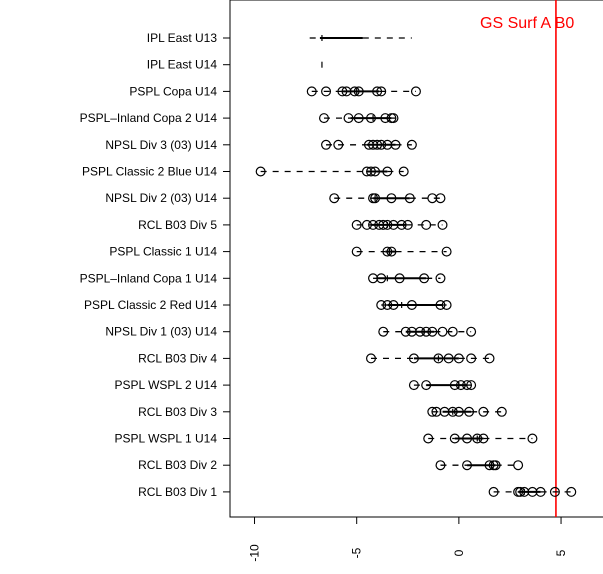 Image resolution: width=603 pixels, height=574 pixels. Describe the element at coordinates (161, 145) in the screenshot. I see `category-label: NPSL Div 3 (03) U14` at that location.